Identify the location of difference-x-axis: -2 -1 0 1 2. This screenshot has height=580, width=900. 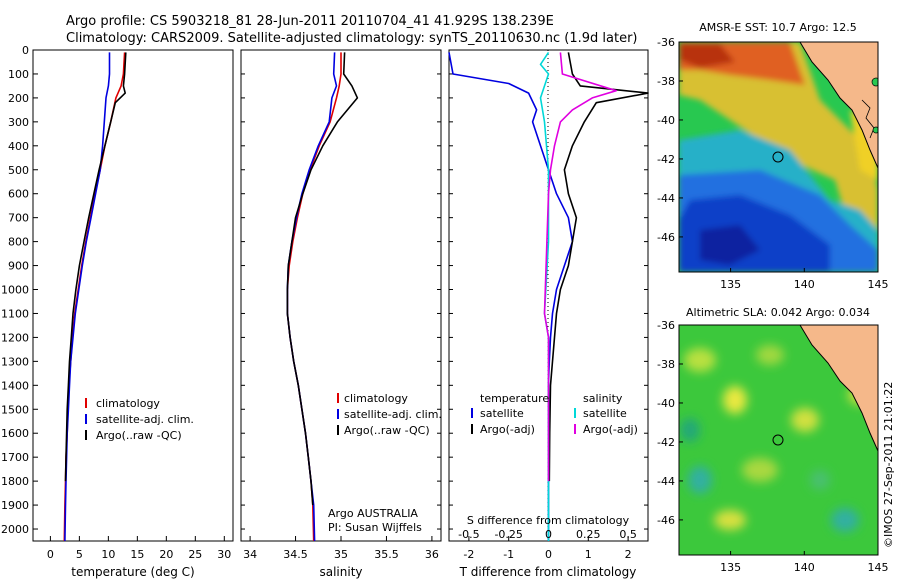
(547, 548).